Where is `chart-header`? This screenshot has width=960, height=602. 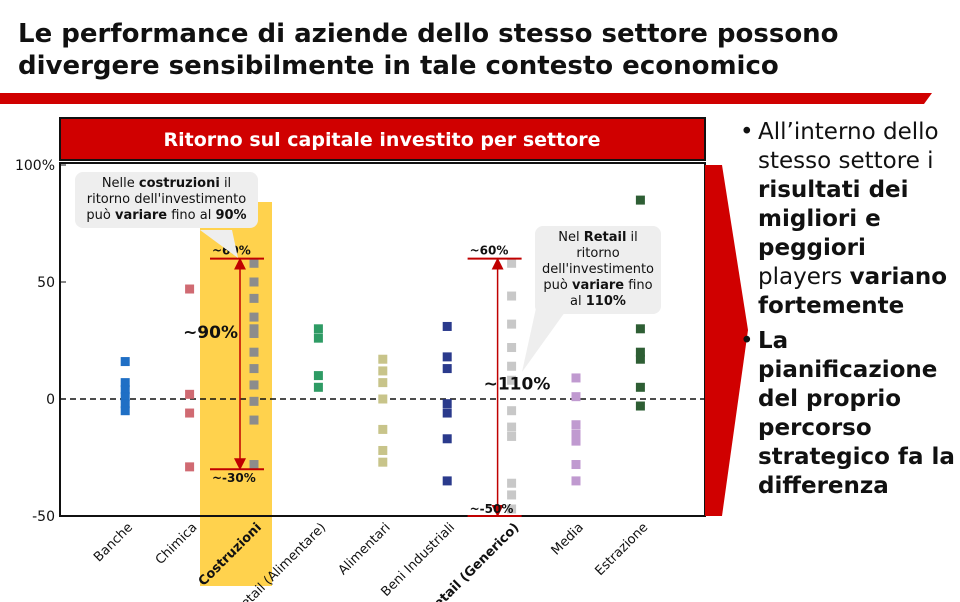 chart-header is located at coordinates (382, 139).